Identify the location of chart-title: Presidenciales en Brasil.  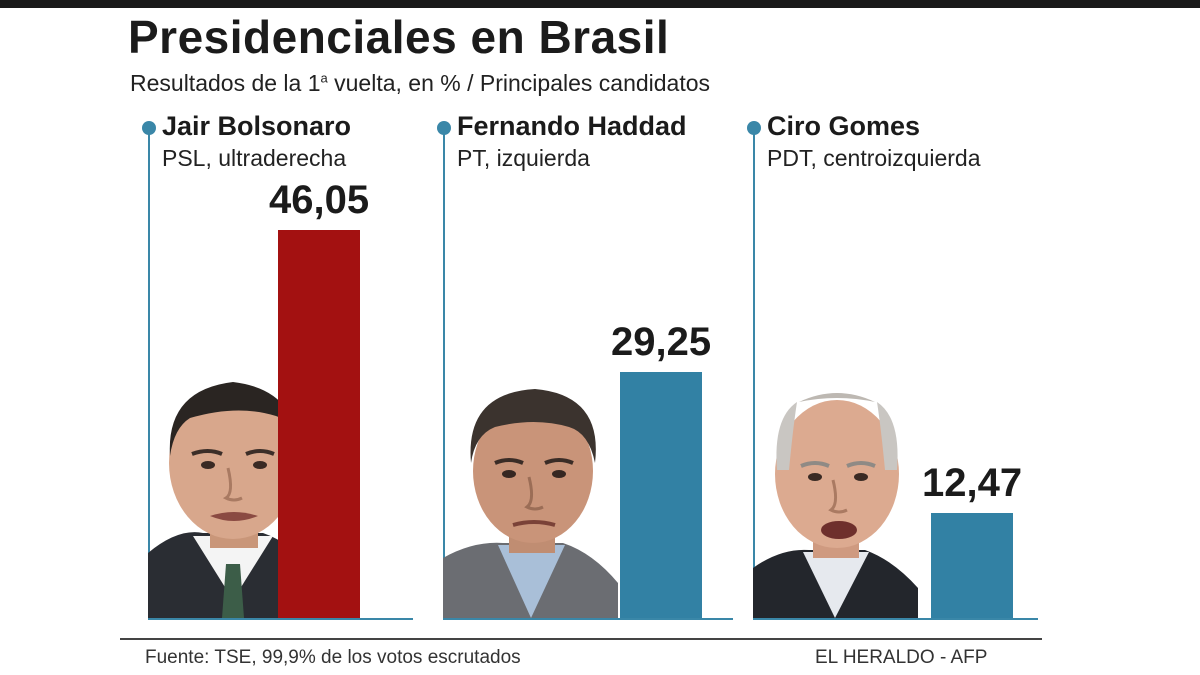
(399, 37).